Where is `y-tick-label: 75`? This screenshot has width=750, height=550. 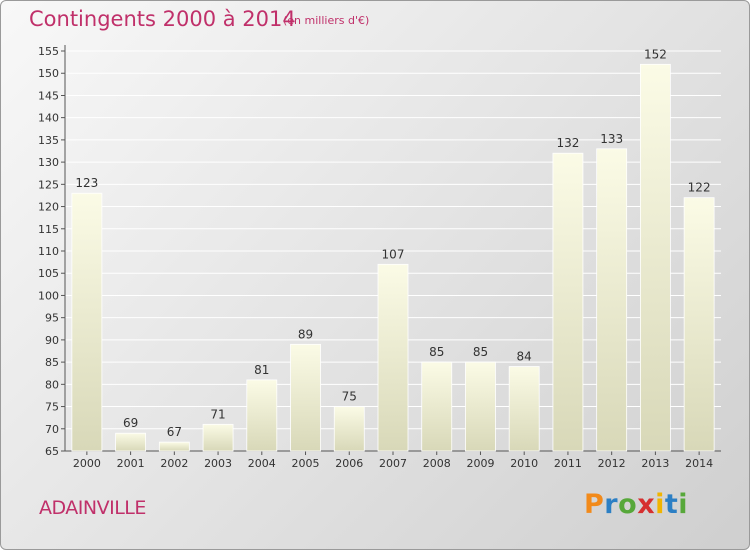 y-tick-label: 75 is located at coordinates (52, 407).